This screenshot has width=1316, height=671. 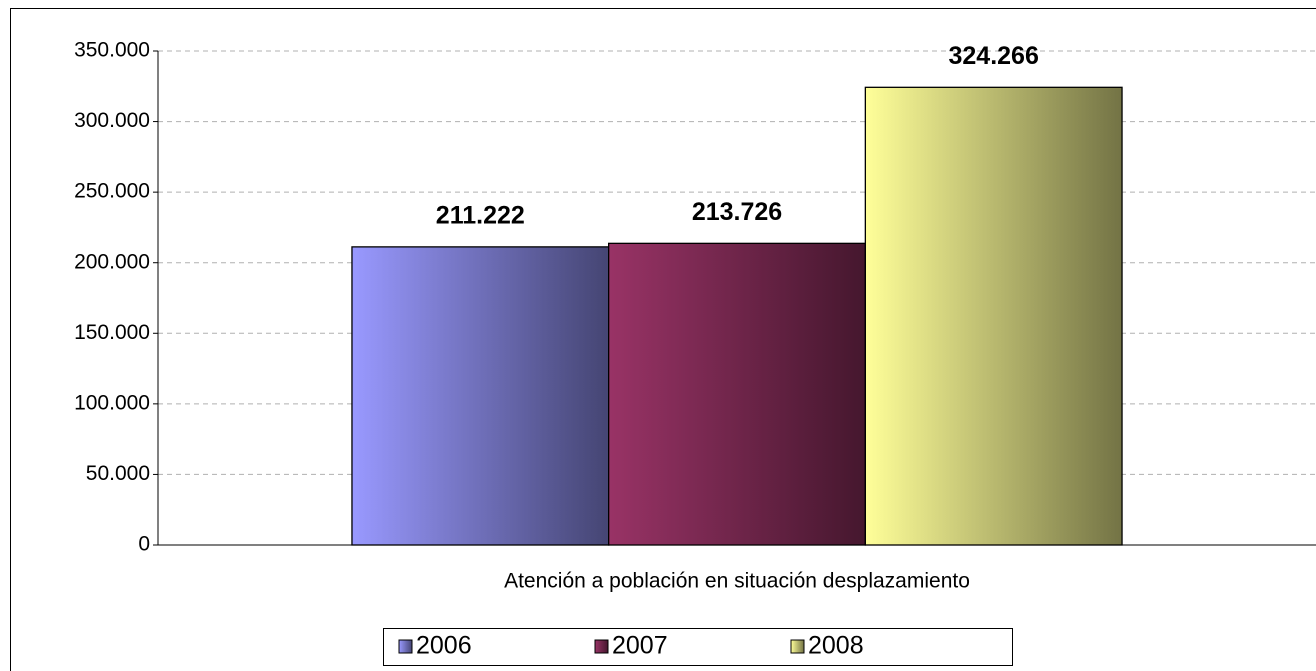 What do you see at coordinates (640, 646) in the screenshot?
I see `legend-label: 2007` at bounding box center [640, 646].